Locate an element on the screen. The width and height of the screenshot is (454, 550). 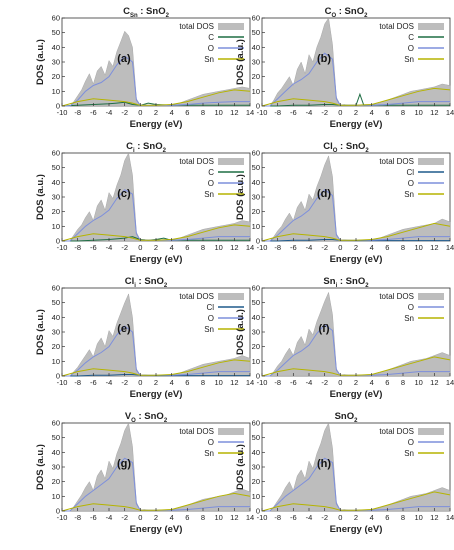
y-axis-label: DOS (a.u.) is located at coordinates (40, 197).